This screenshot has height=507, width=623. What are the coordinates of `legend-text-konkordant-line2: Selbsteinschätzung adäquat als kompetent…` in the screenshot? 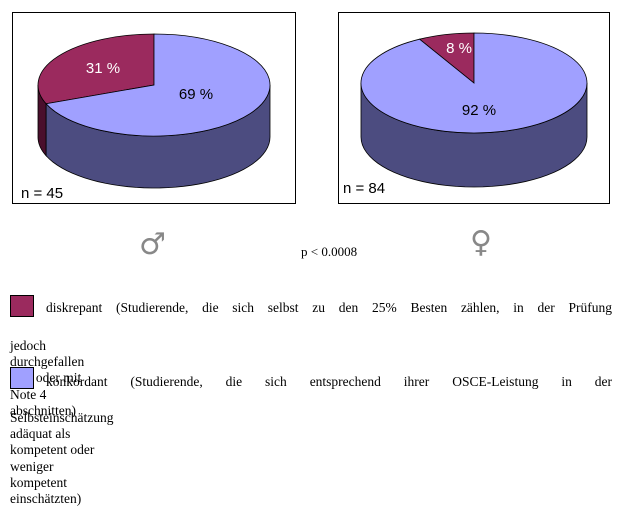 It's located at (62, 458).